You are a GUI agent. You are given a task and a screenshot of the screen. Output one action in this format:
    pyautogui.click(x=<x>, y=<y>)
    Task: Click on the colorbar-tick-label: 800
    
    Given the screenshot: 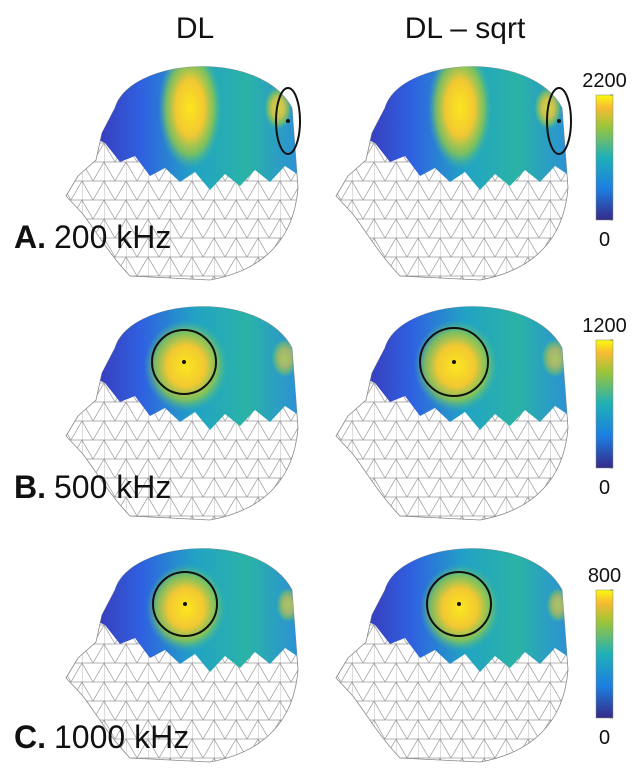 What is the action you would take?
    pyautogui.click(x=604, y=576)
    